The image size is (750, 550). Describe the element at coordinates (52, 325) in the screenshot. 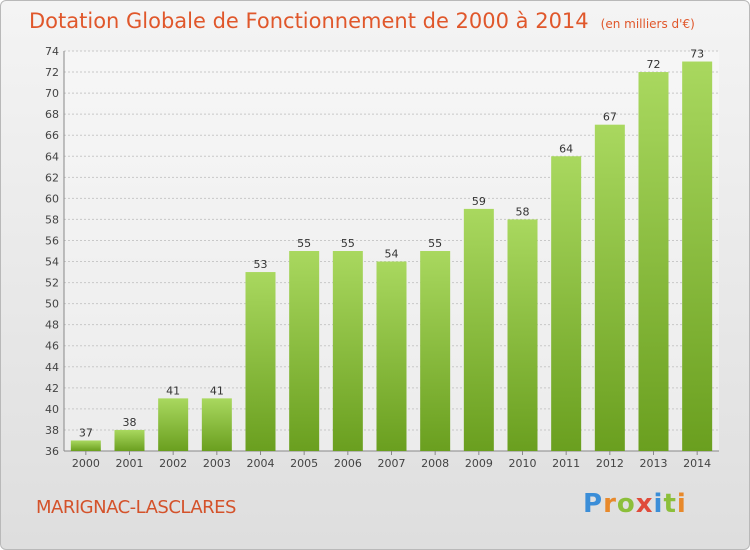

I see `y-tick-label: 48` at that location.